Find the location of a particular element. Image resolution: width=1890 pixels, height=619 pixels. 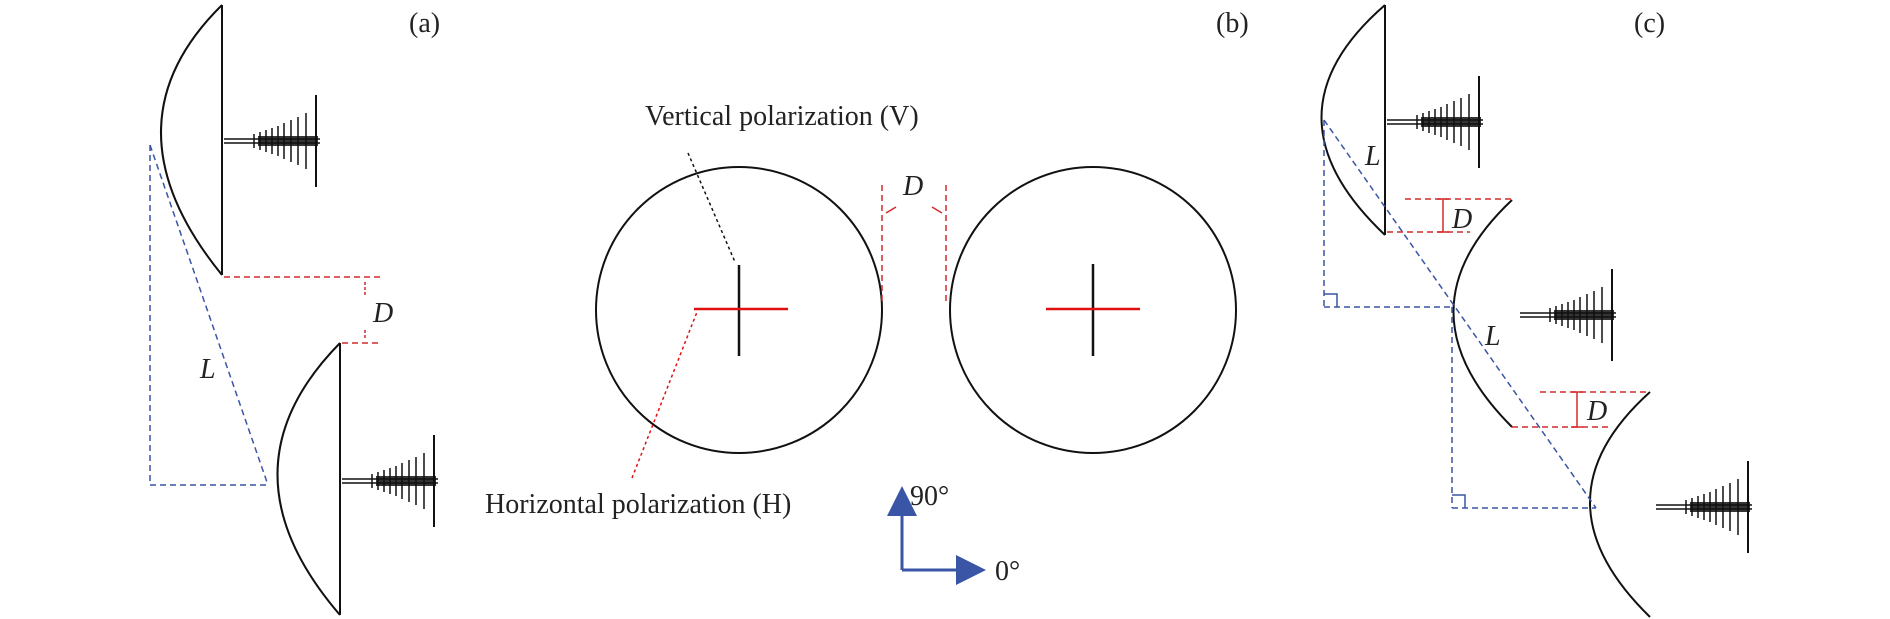

crosshair-right is located at coordinates (1093, 310).